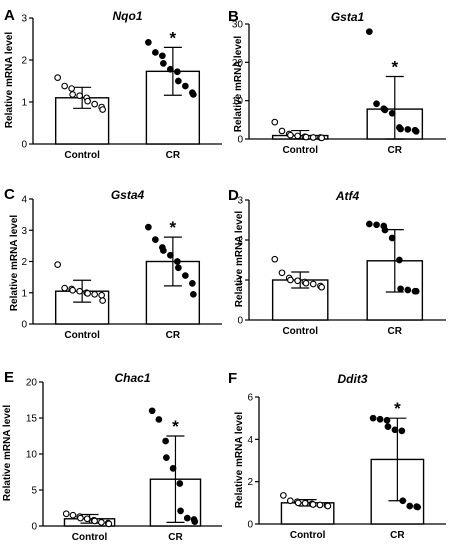 The image size is (458, 550). Describe the element at coordinates (24, 19) in the screenshot. I see `panel-a-ytick-label: 3` at that location.